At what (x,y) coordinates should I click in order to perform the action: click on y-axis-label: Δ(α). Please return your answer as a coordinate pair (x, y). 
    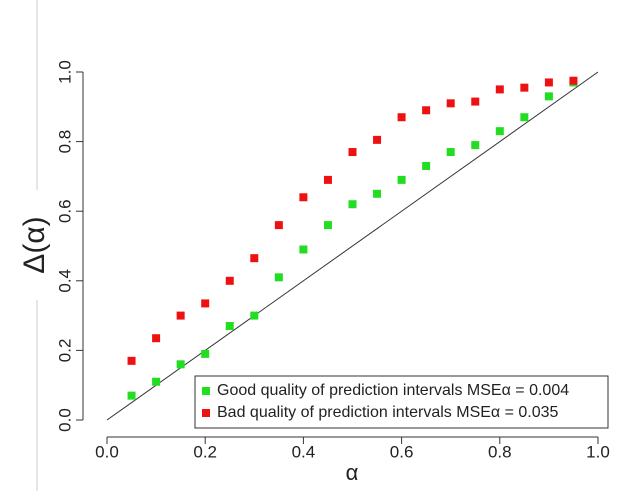
    Looking at the image, I should click on (34, 244).